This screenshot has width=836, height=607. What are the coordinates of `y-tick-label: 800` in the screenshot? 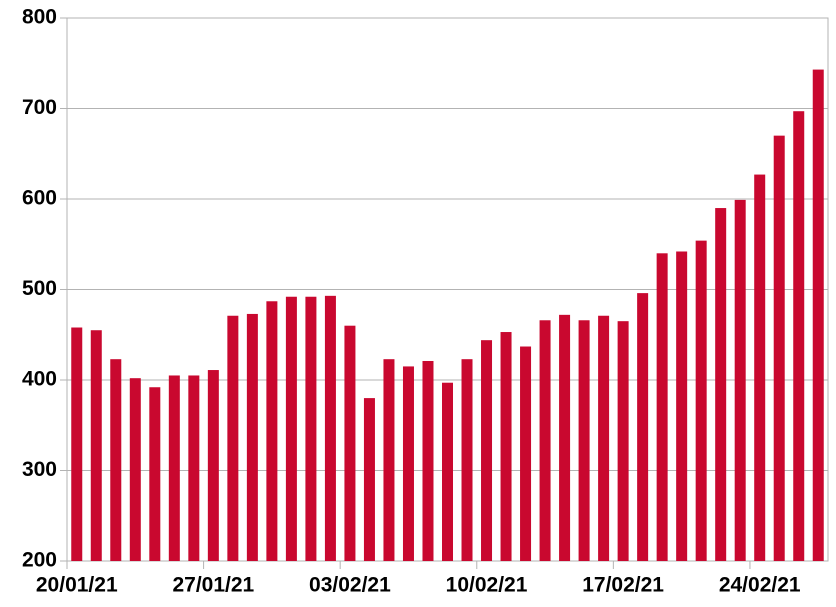 It's located at (39, 17).